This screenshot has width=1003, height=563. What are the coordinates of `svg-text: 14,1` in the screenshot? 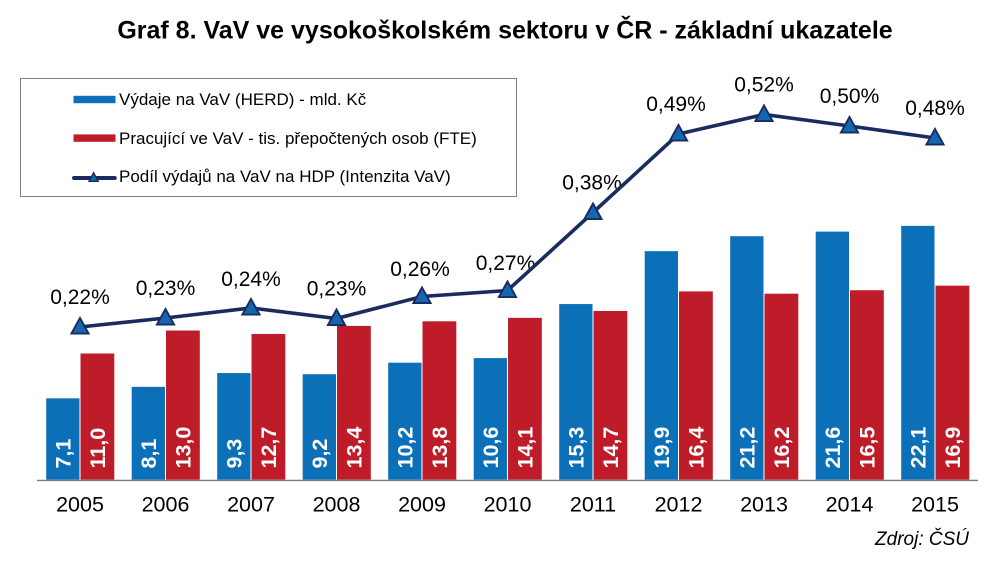 It's located at (525, 448).